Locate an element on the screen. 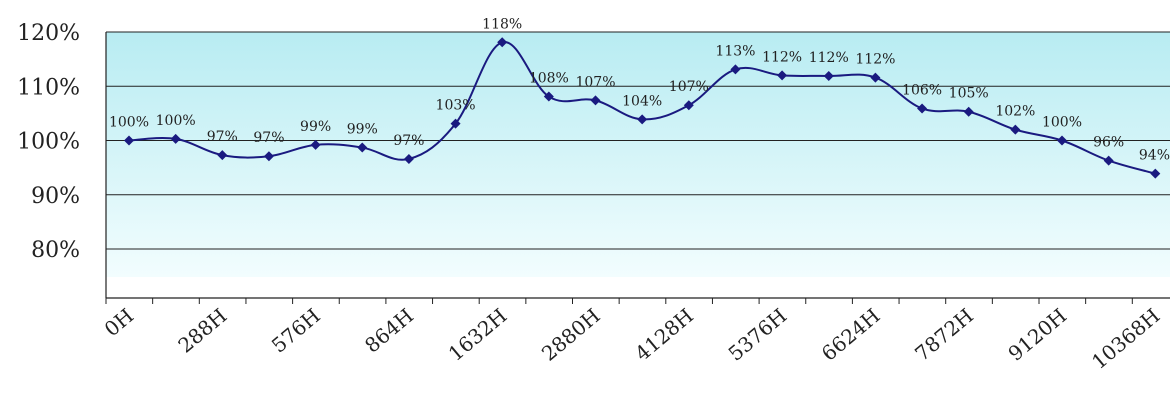 Image resolution: width=1172 pixels, height=397 pixels. y-tick-label: 110% is located at coordinates (48, 87).